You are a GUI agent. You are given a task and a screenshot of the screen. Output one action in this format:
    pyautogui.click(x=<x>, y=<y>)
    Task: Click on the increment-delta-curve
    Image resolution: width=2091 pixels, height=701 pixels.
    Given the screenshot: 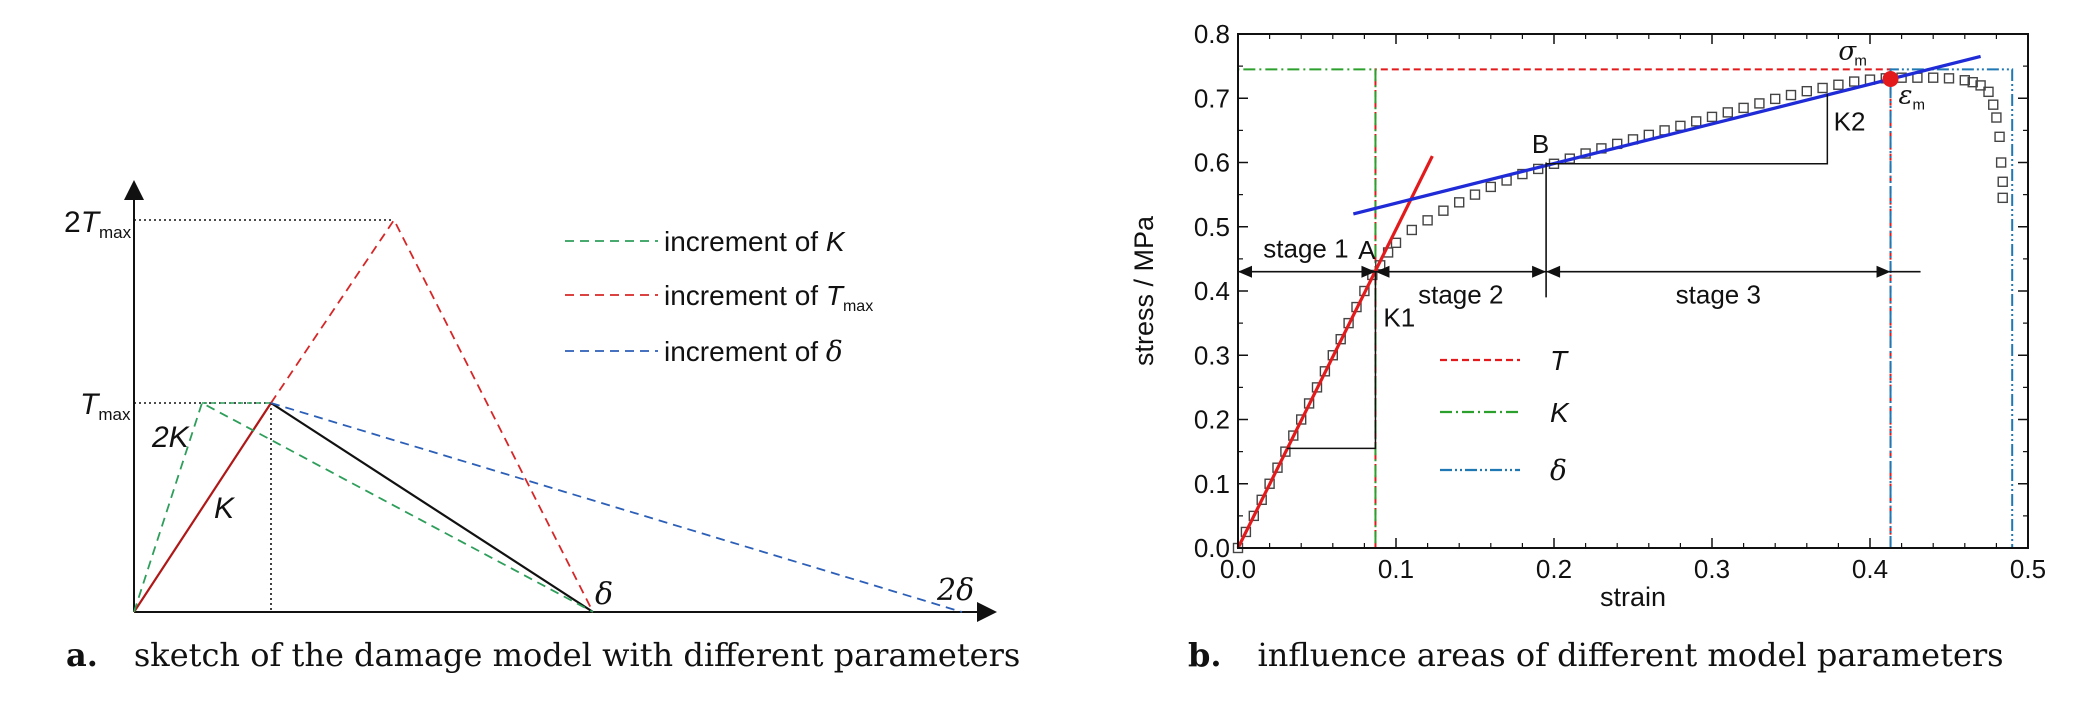 What is the action you would take?
    pyautogui.click(x=616, y=507)
    